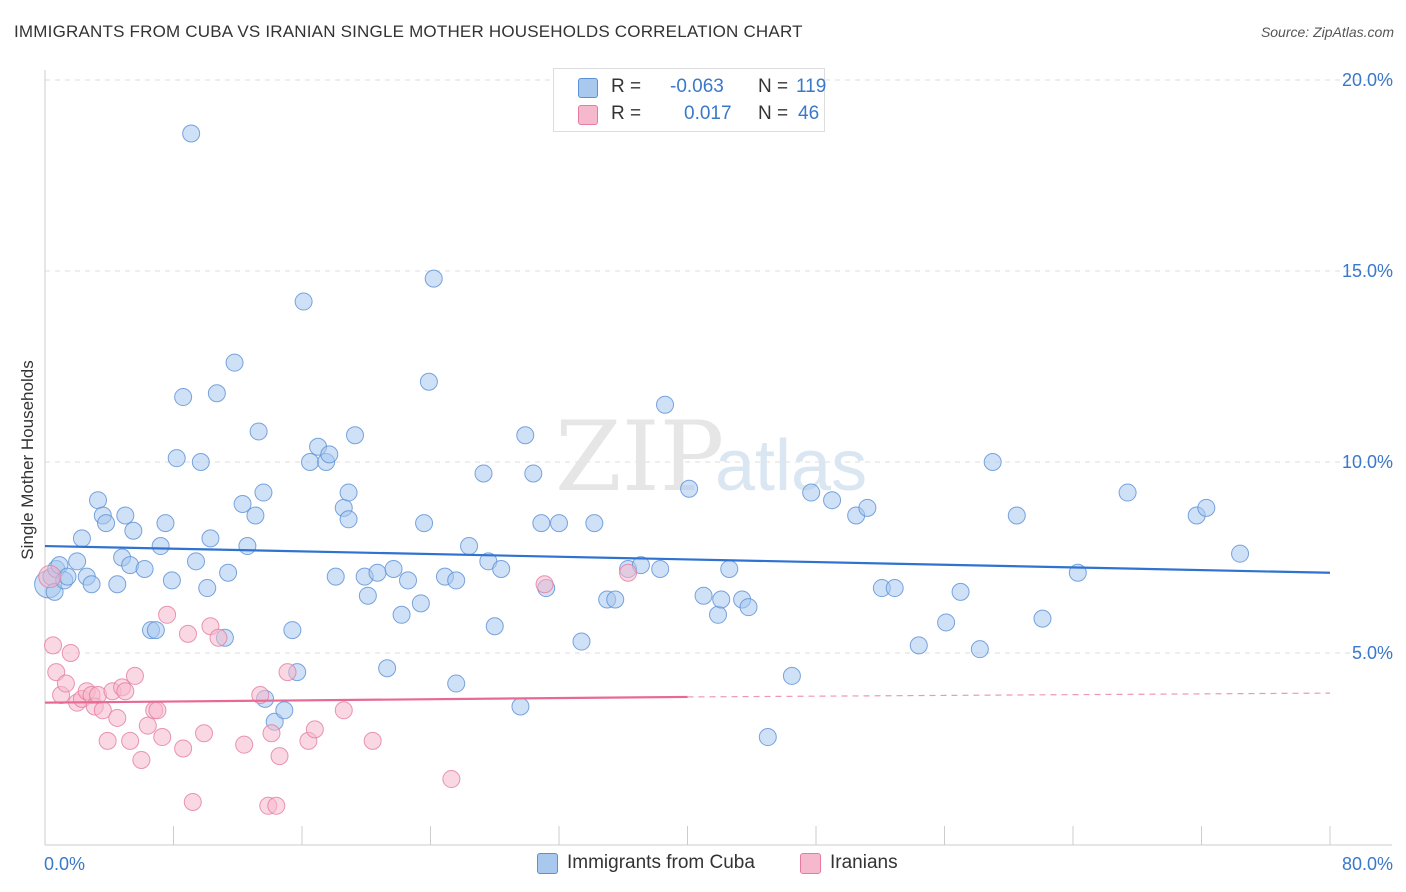 Image resolution: width=1406 pixels, height=892 pixels. Describe the element at coordinates (1367, 80) in the screenshot. I see `y-tick-label: 20.0%` at that location.